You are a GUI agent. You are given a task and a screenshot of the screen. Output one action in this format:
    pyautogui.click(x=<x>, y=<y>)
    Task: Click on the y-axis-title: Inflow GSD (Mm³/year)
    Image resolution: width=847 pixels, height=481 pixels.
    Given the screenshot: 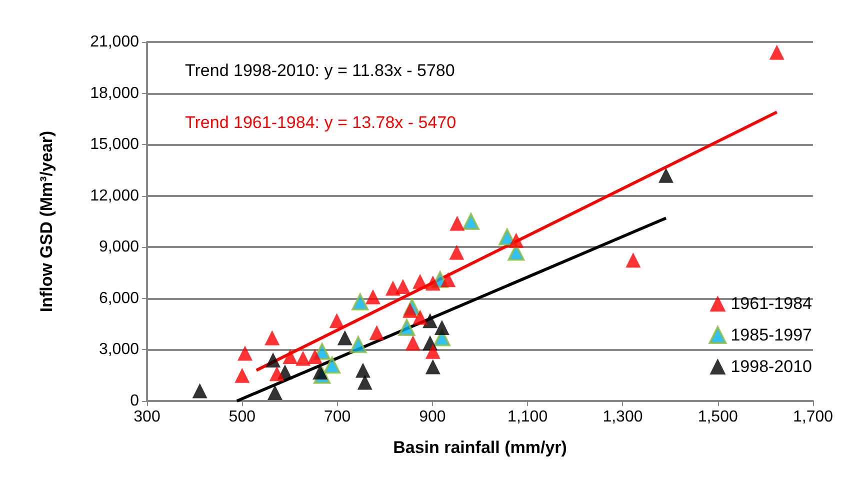 What is the action you would take?
    pyautogui.click(x=46, y=221)
    